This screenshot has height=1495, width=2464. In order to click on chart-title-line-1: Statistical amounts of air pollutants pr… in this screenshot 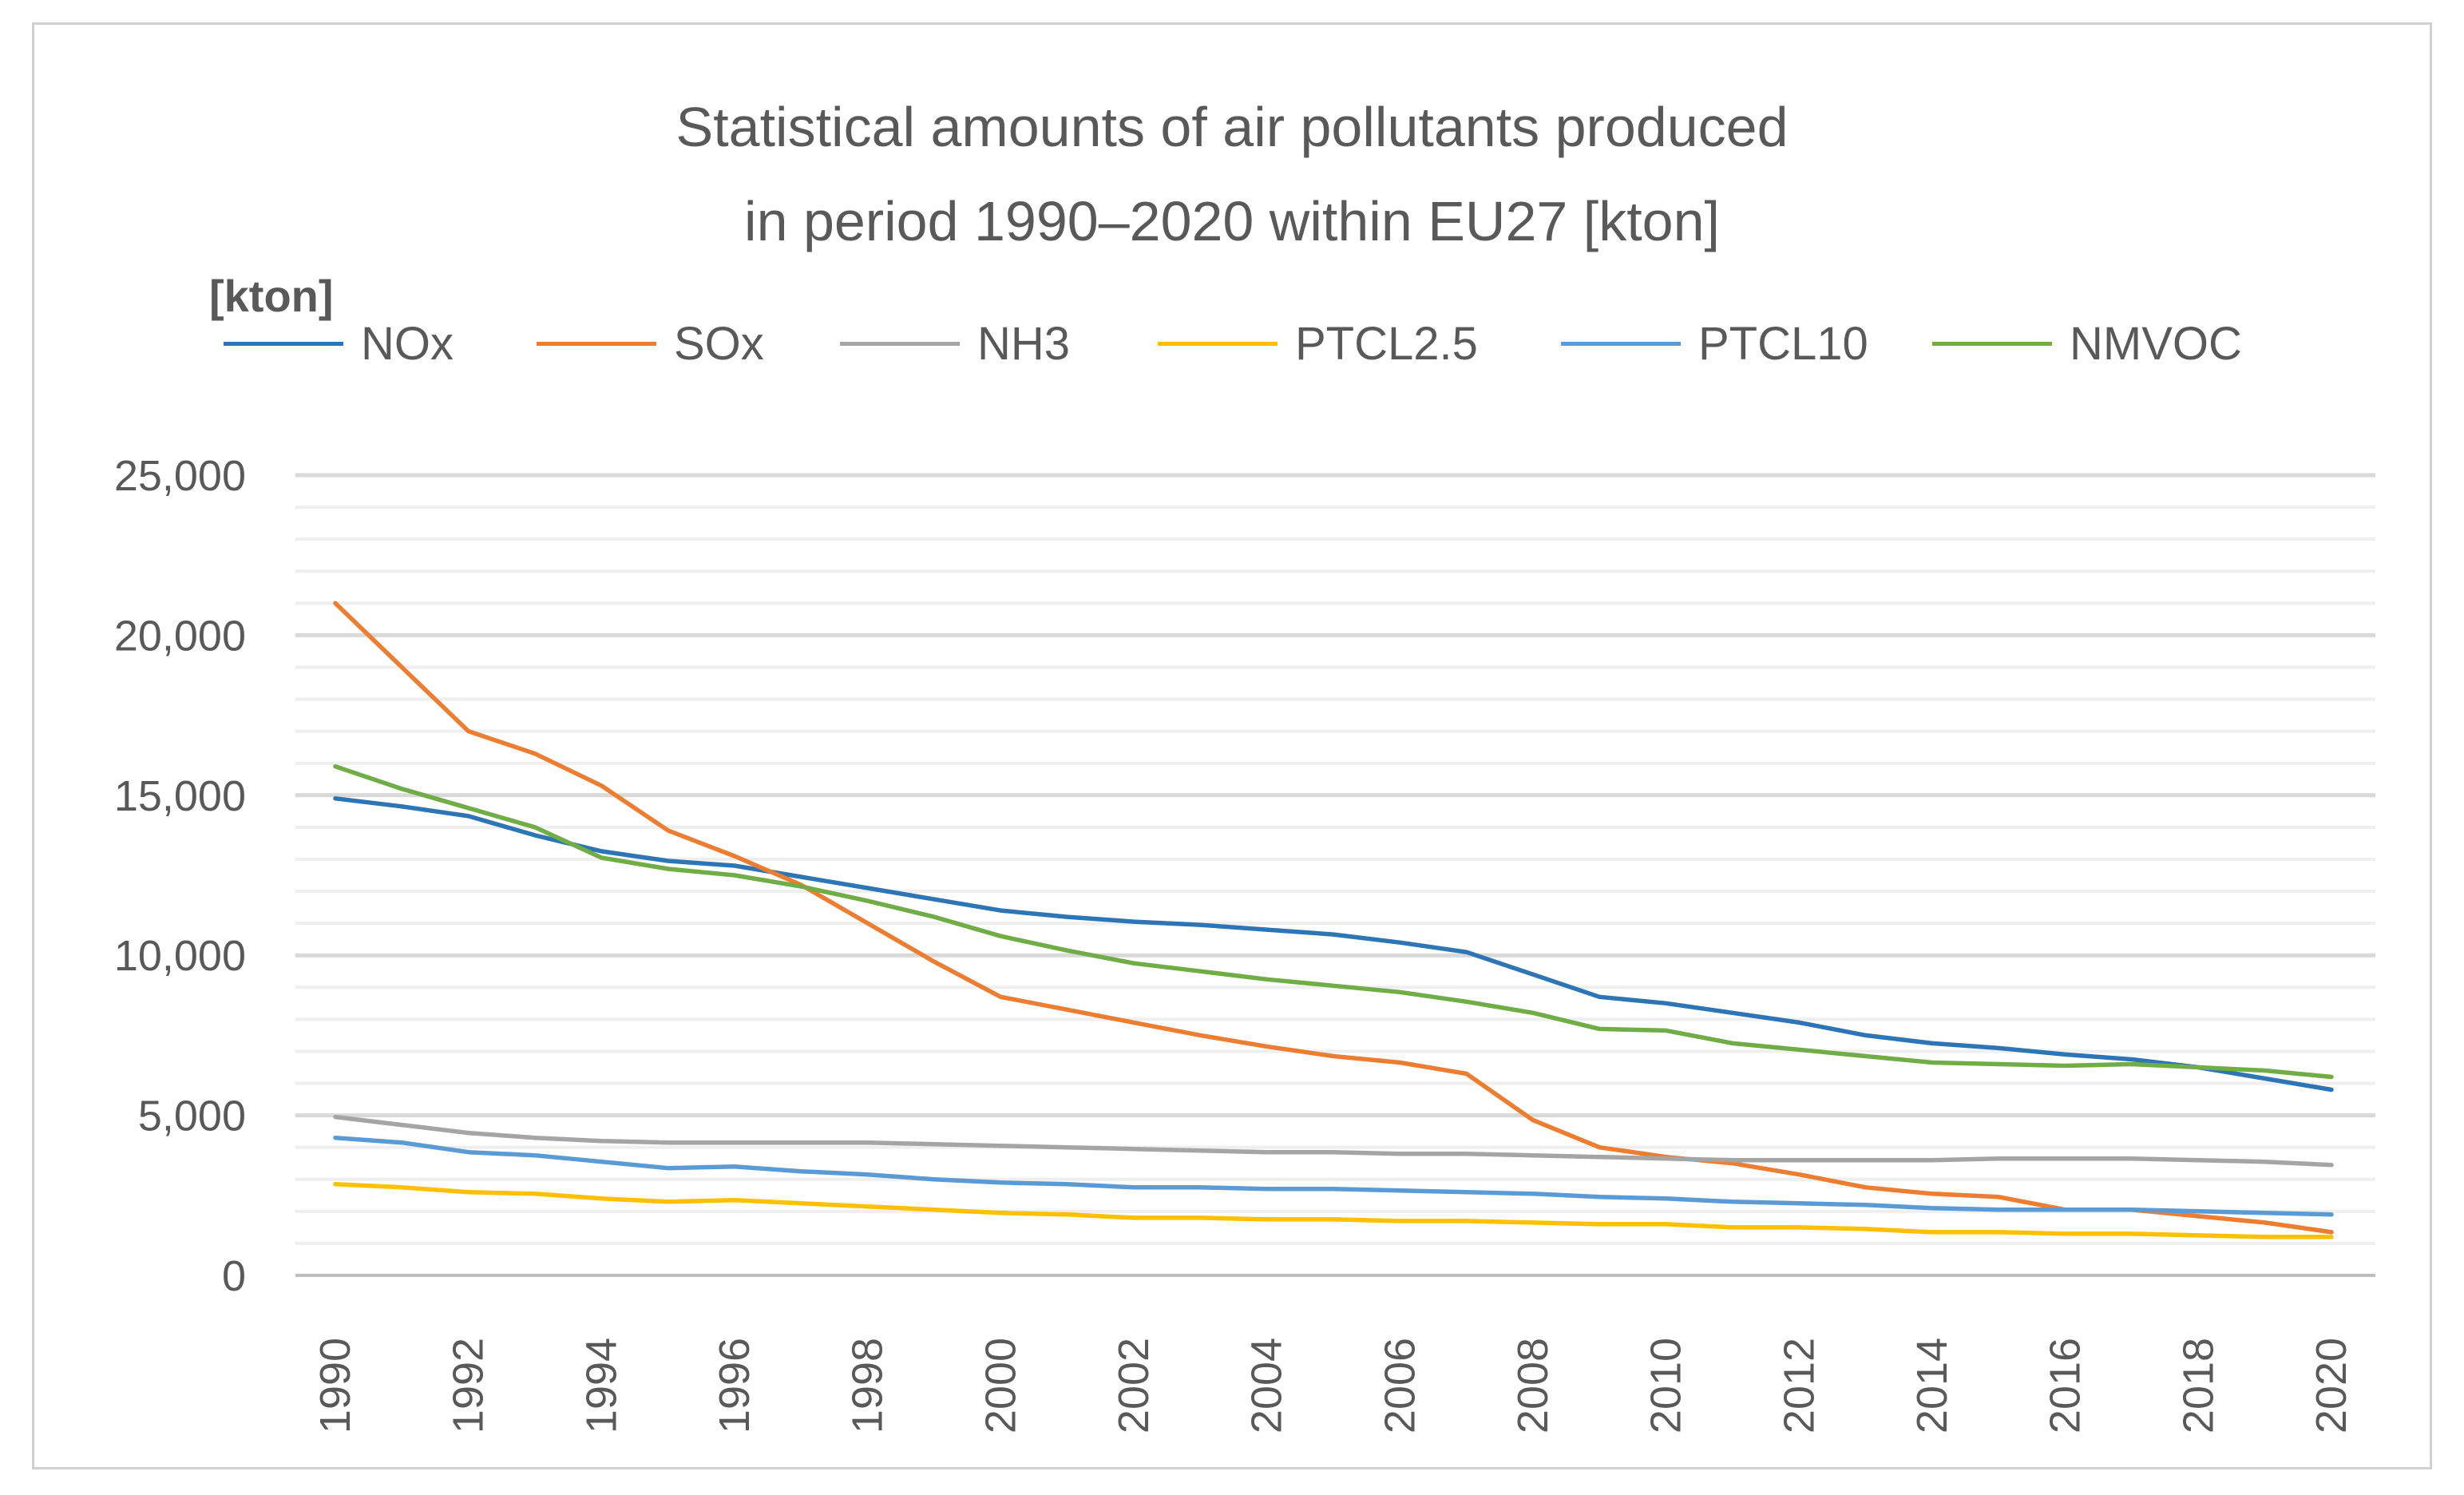, I will do `click(1232, 127)`.